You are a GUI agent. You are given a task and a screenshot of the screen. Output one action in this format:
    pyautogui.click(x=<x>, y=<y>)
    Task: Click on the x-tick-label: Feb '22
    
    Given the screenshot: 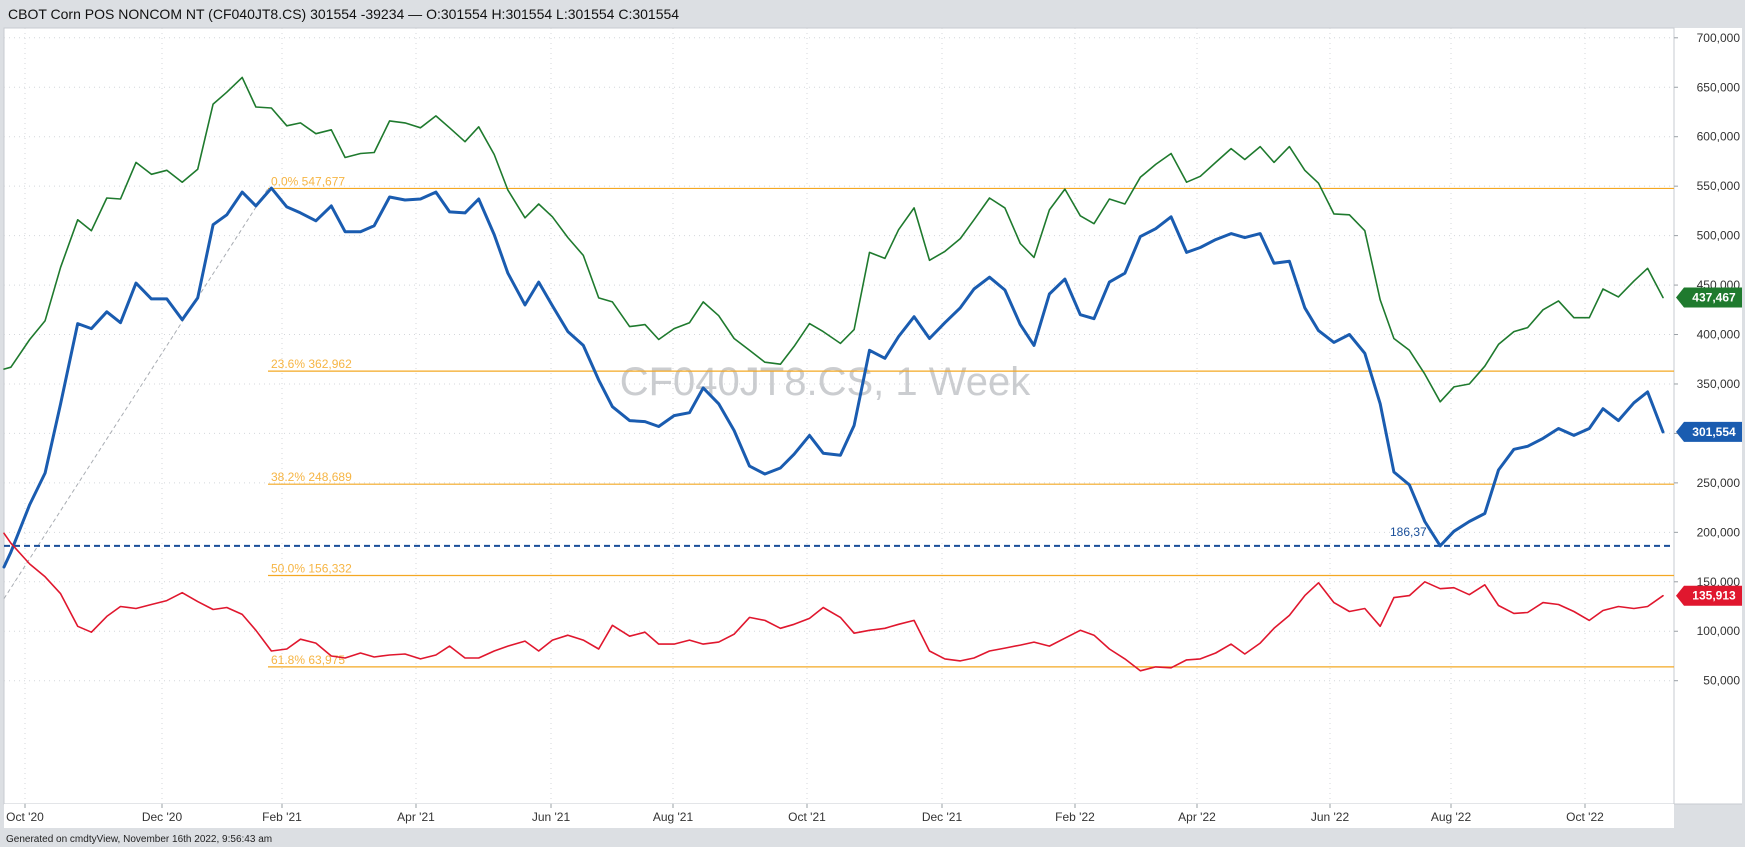 What is the action you would take?
    pyautogui.click(x=1075, y=817)
    